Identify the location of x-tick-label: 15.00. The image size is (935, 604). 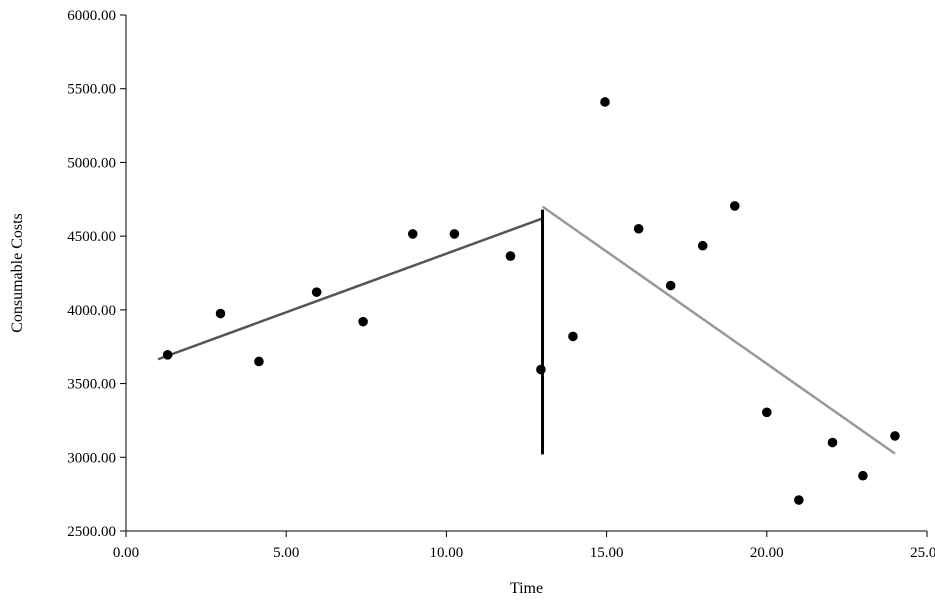
(607, 553).